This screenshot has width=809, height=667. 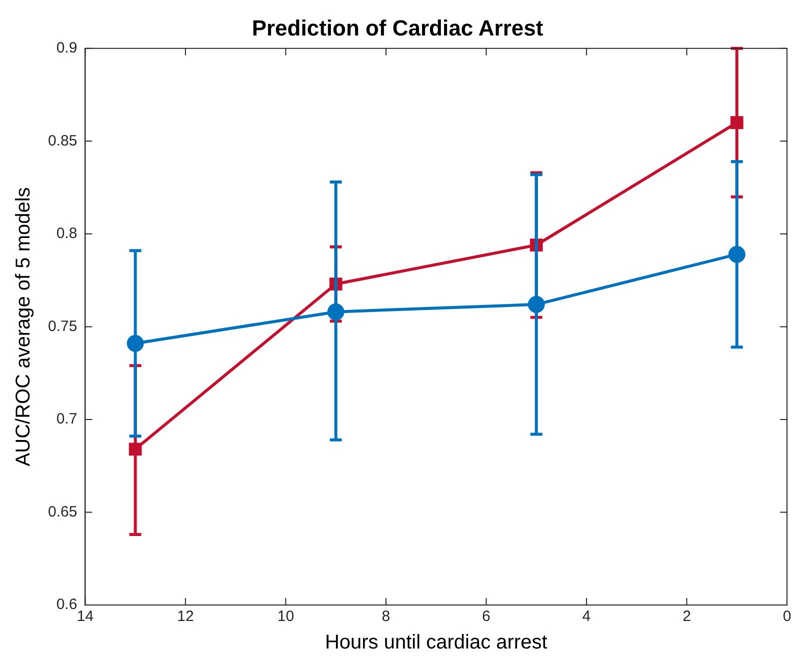 I want to click on y-tick-label: 0.75, so click(x=63, y=326).